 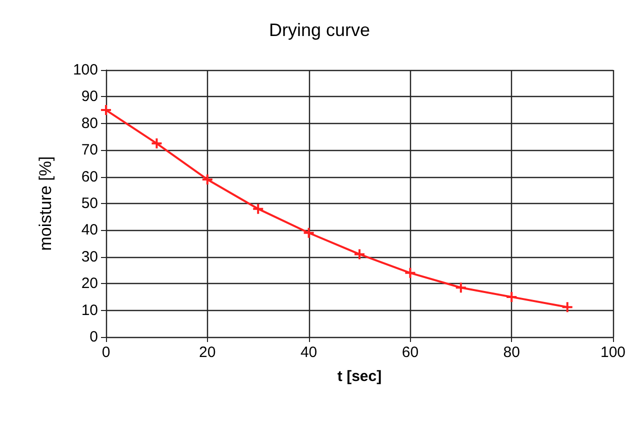 What do you see at coordinates (89, 177) in the screenshot?
I see `y-tick-label: 60` at bounding box center [89, 177].